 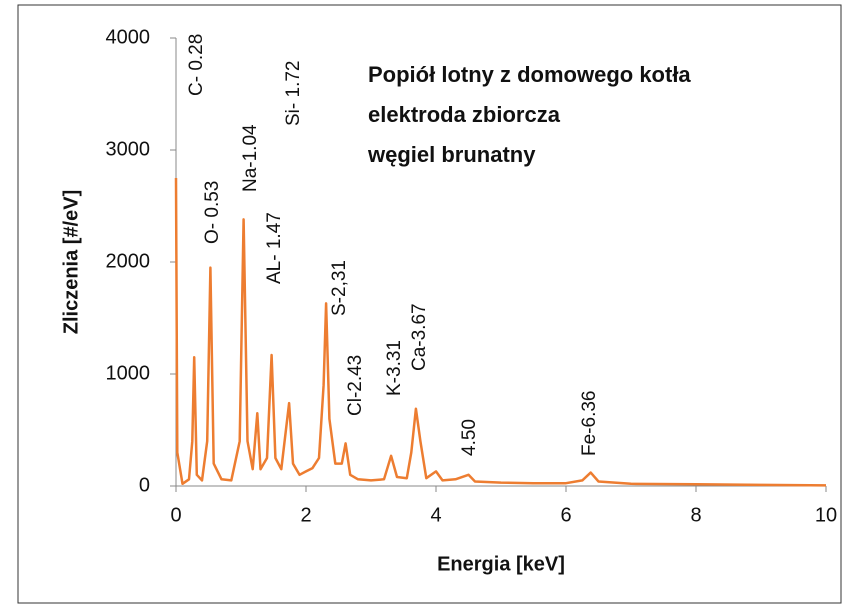 I want to click on x-tick-label: 8, so click(x=695, y=515).